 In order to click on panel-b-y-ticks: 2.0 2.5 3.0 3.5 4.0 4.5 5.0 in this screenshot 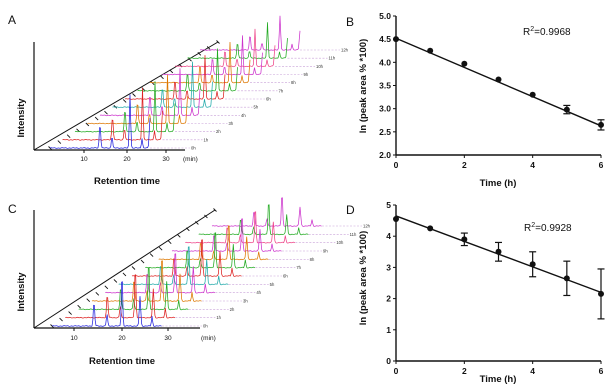, I will do `click(387, 85)`.